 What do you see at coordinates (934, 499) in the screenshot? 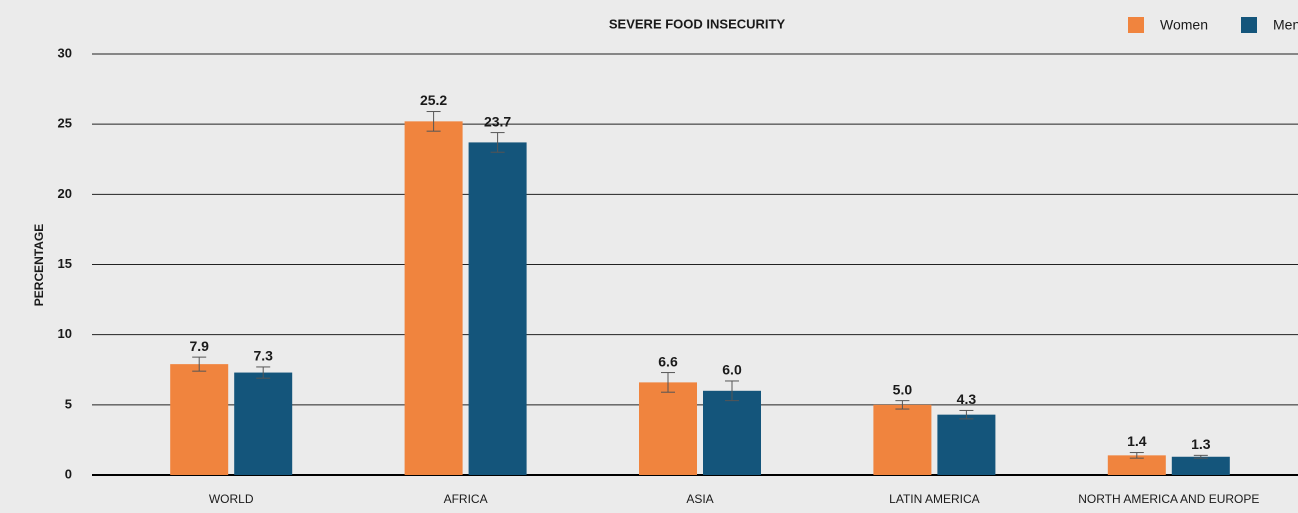
I see `x-tick-label: LATIN AMERICA` at bounding box center [934, 499].